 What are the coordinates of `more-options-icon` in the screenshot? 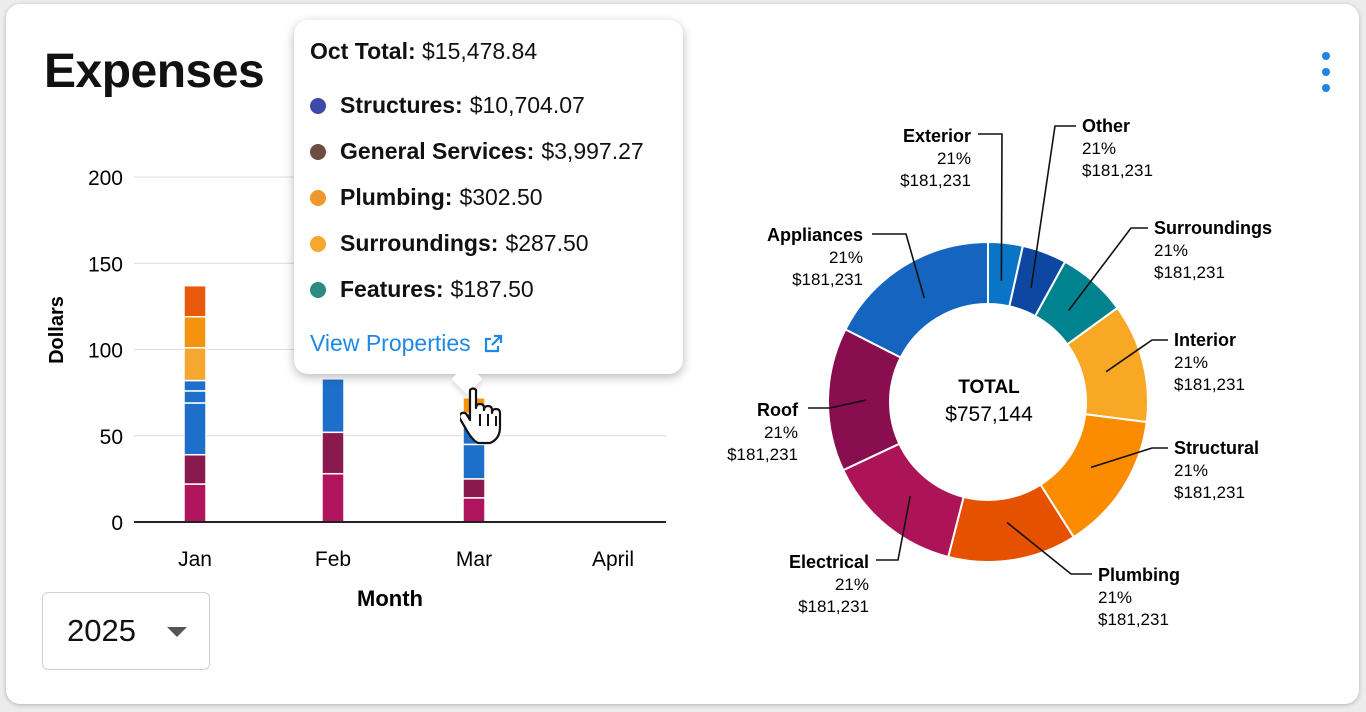 It's located at (1326, 72).